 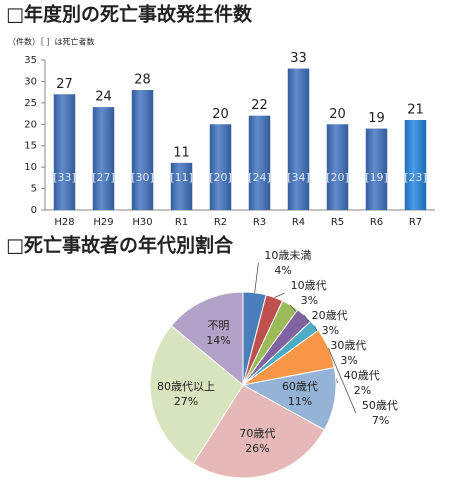 What do you see at coordinates (34, 189) in the screenshot?
I see `y-tick-label: 5` at bounding box center [34, 189].